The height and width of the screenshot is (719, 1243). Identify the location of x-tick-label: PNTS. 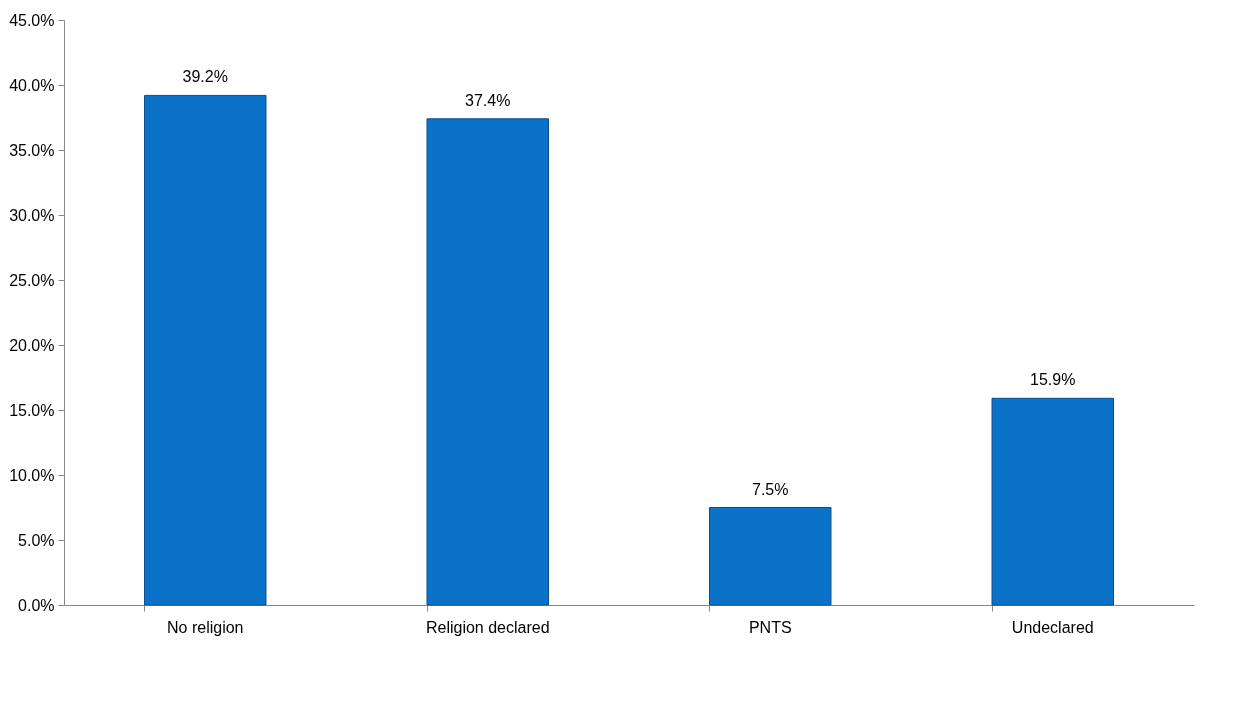
(770, 627).